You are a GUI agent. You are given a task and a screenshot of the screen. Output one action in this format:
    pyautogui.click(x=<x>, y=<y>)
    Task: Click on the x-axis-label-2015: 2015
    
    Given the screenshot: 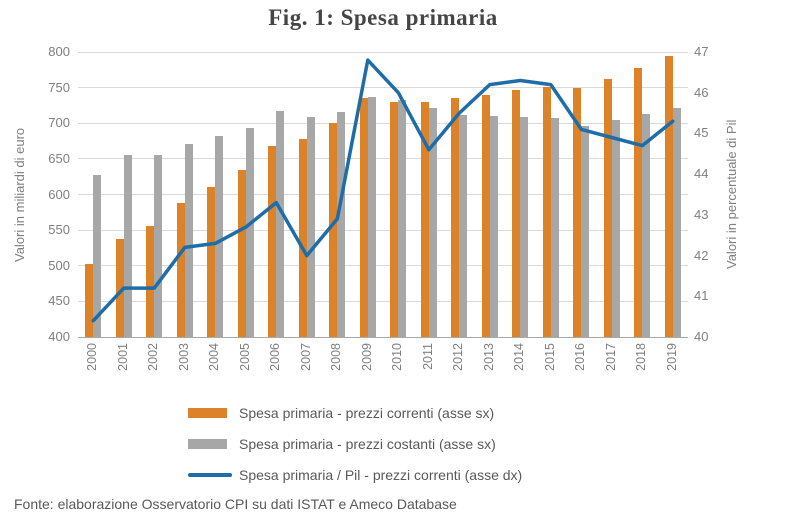 What is the action you would take?
    pyautogui.click(x=549, y=357)
    